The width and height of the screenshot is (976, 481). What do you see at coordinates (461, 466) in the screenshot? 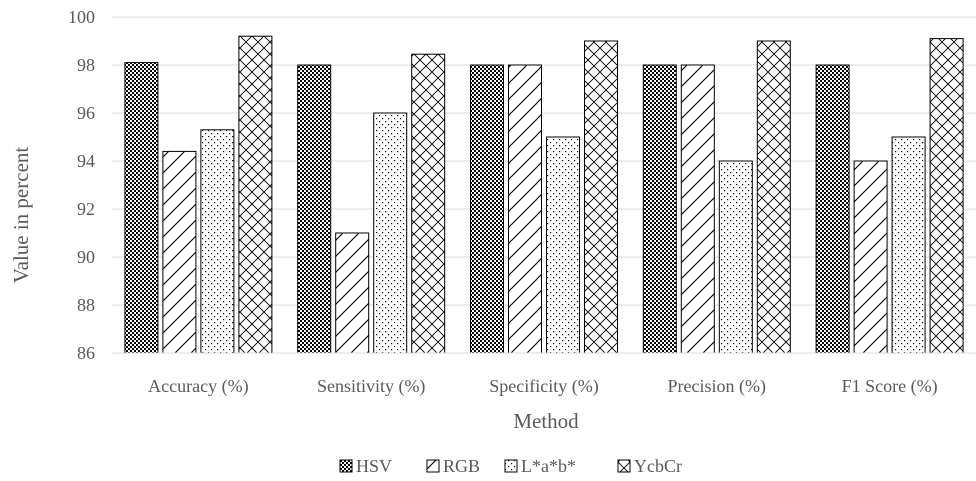
I see `legend-label: RGB` at bounding box center [461, 466].